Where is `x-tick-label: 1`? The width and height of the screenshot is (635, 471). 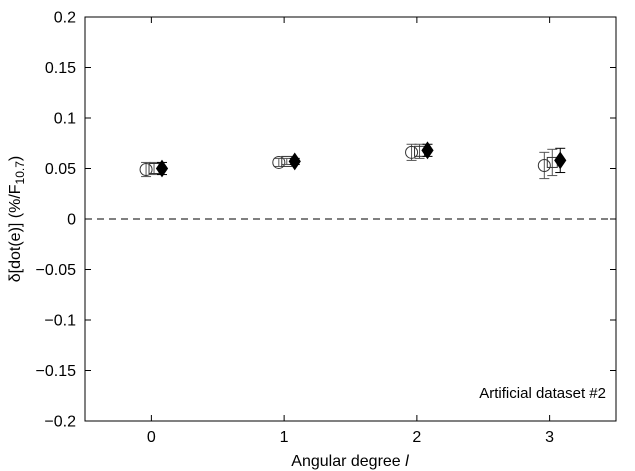
x-tick-label: 1 is located at coordinates (284, 437).